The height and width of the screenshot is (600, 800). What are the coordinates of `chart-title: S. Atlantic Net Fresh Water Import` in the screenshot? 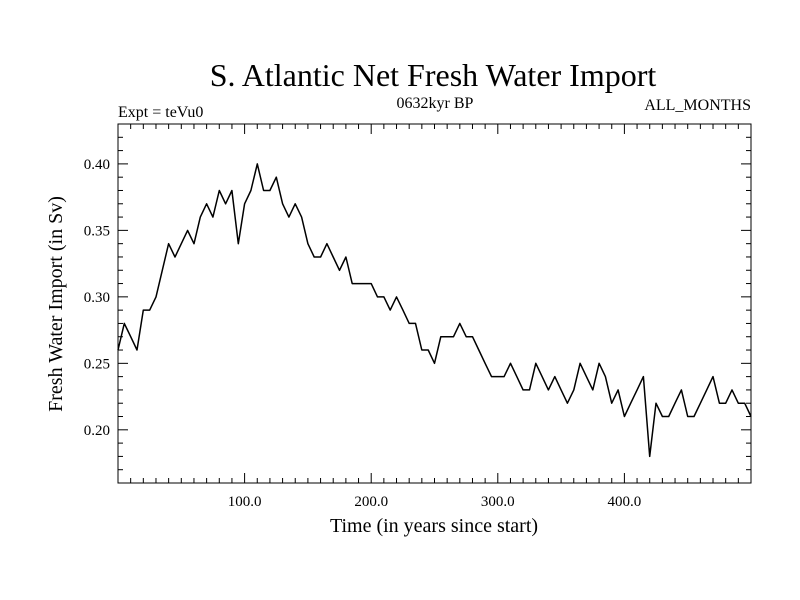 It's located at (433, 75).